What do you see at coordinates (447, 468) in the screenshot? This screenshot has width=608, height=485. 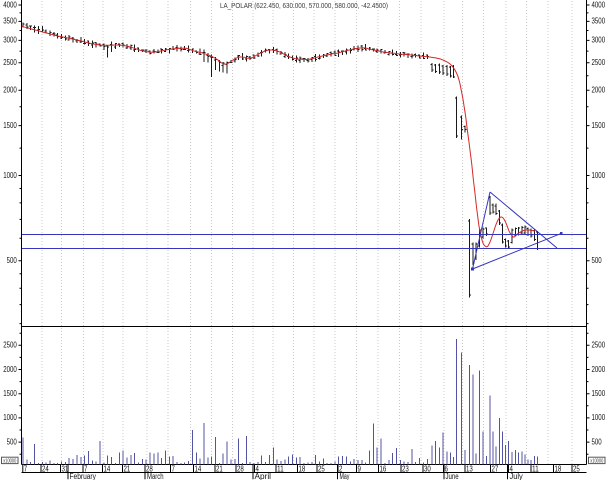 I see `svg-text: 6` at bounding box center [447, 468].